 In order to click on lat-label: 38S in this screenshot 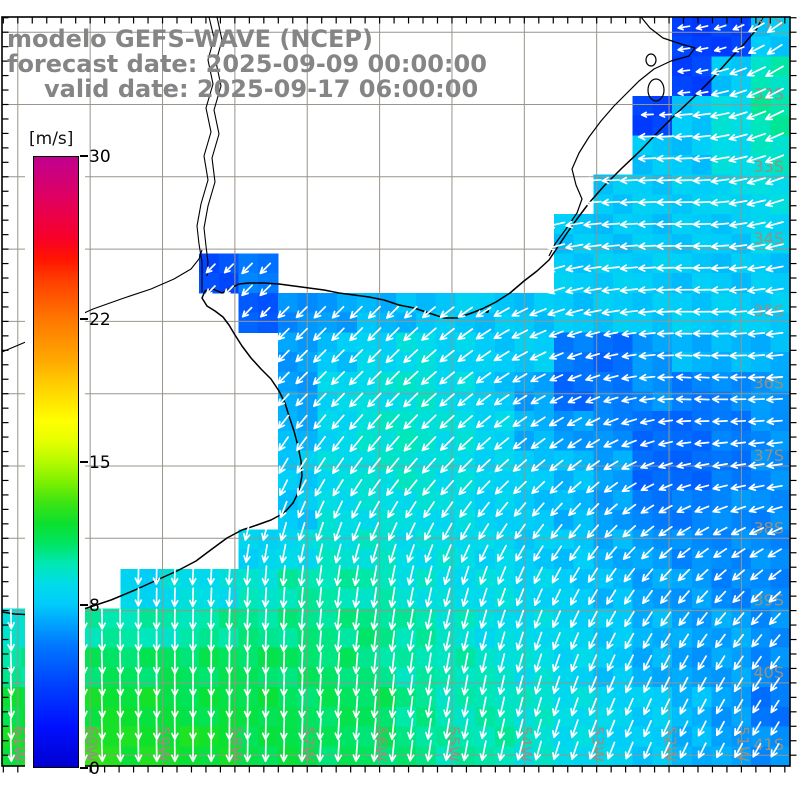, I will do `click(768, 527)`.